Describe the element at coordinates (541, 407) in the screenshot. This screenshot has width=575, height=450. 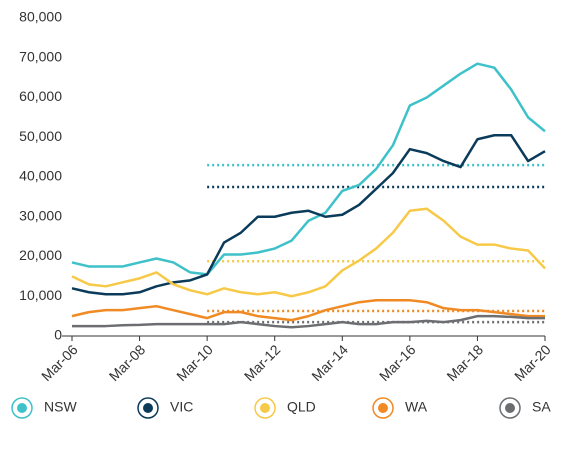
I see `legend-label: SA` at that location.